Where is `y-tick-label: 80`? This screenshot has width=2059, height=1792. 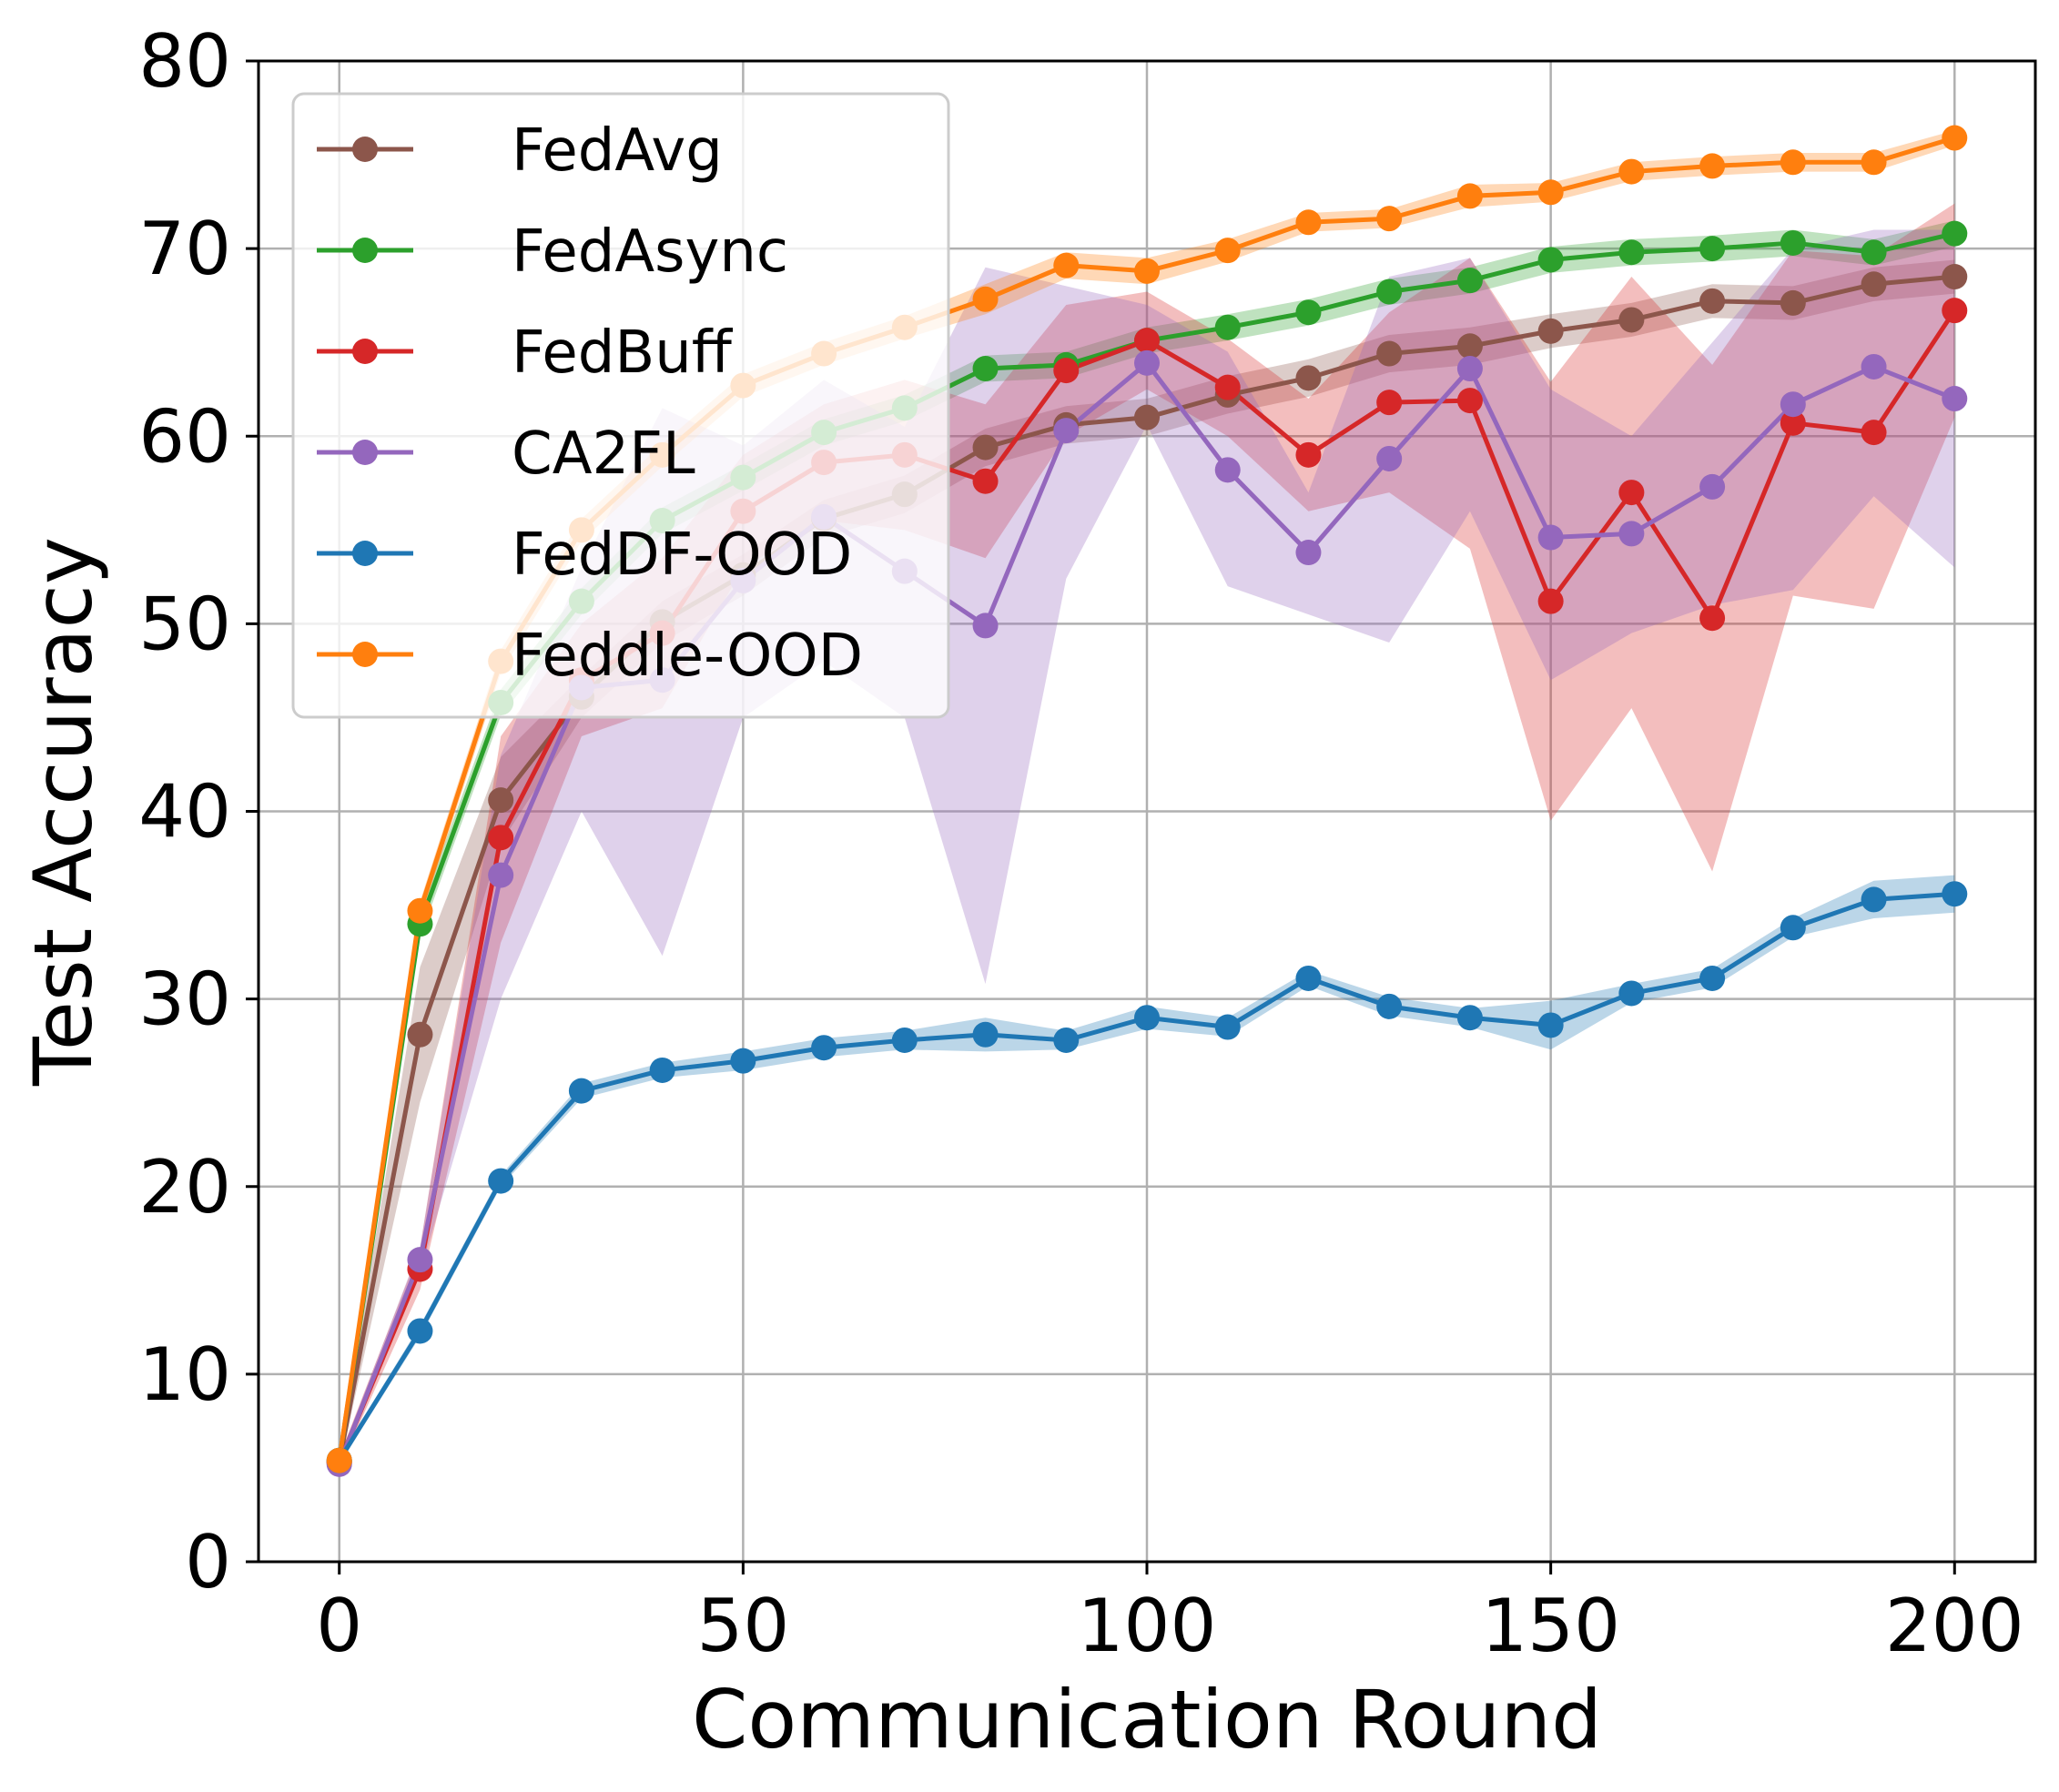 y-tick-label: 80 is located at coordinates (184, 61).